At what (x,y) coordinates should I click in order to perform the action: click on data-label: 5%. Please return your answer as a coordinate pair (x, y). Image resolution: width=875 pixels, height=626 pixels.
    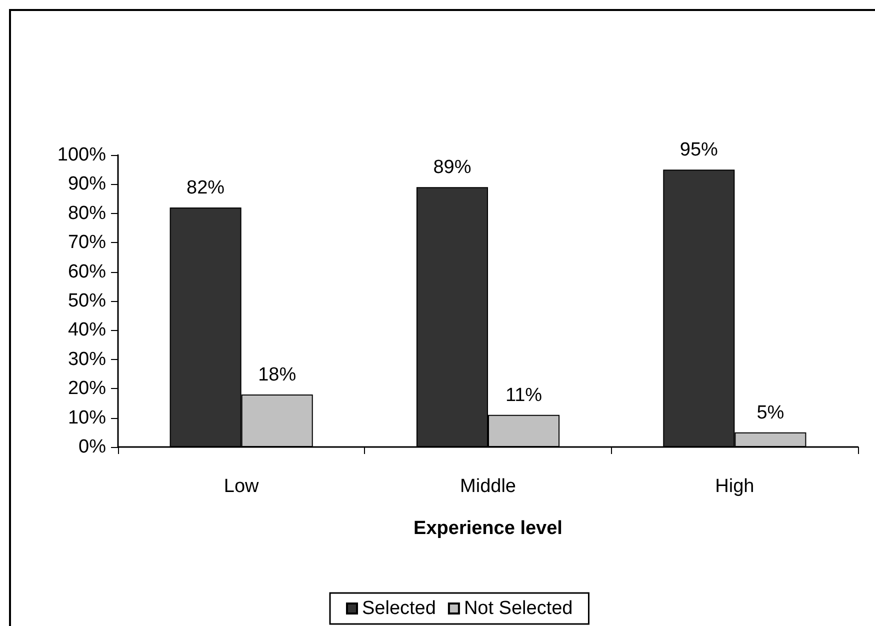
    Looking at the image, I should click on (770, 413).